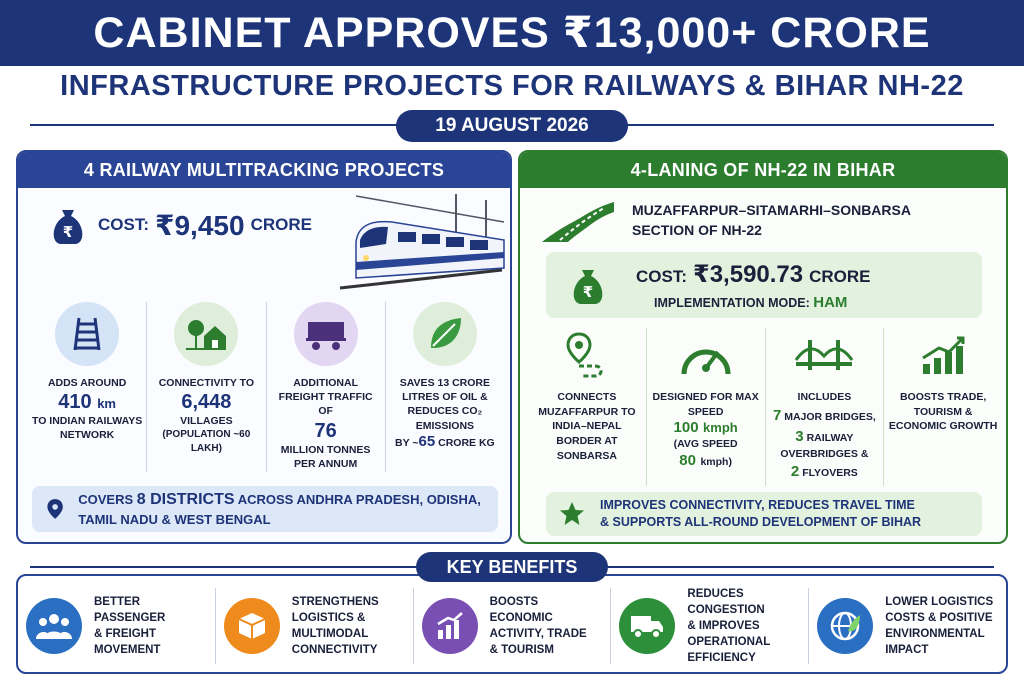 This screenshot has height=683, width=1024. What do you see at coordinates (444, 334) in the screenshot?
I see `leaf-icon` at bounding box center [444, 334].